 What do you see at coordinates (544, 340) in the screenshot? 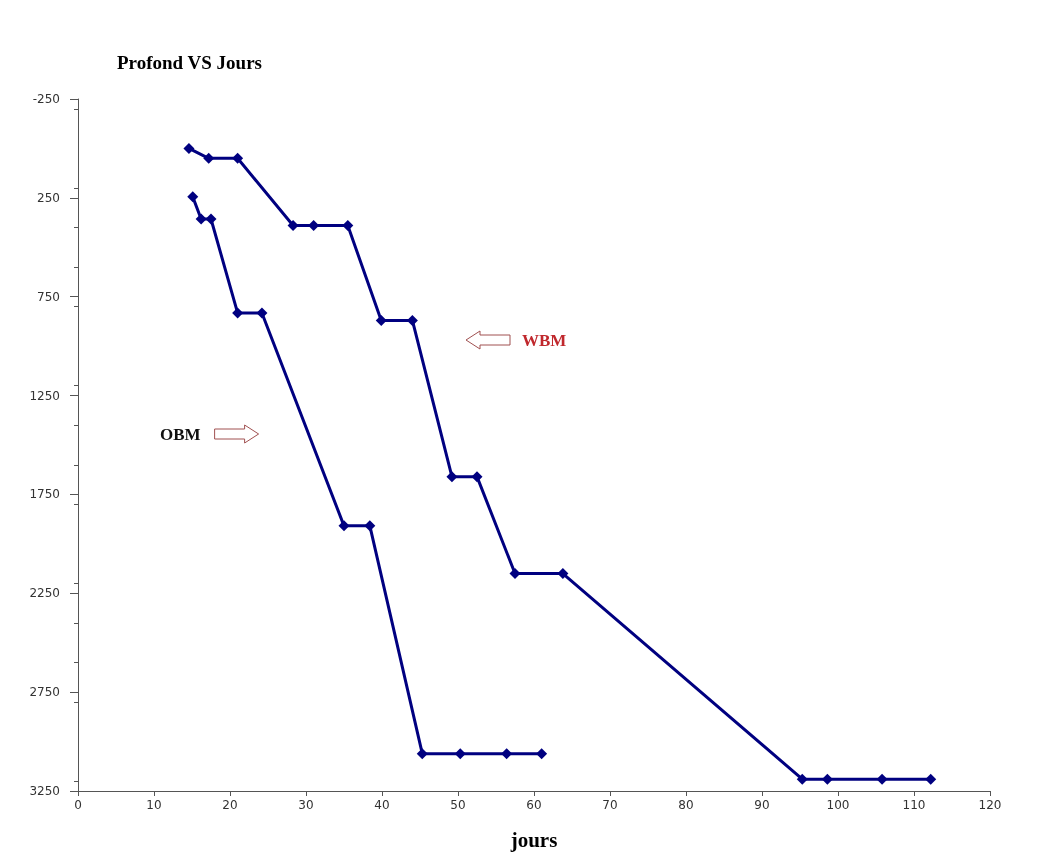
I see `annotation: WBM` at bounding box center [544, 340].